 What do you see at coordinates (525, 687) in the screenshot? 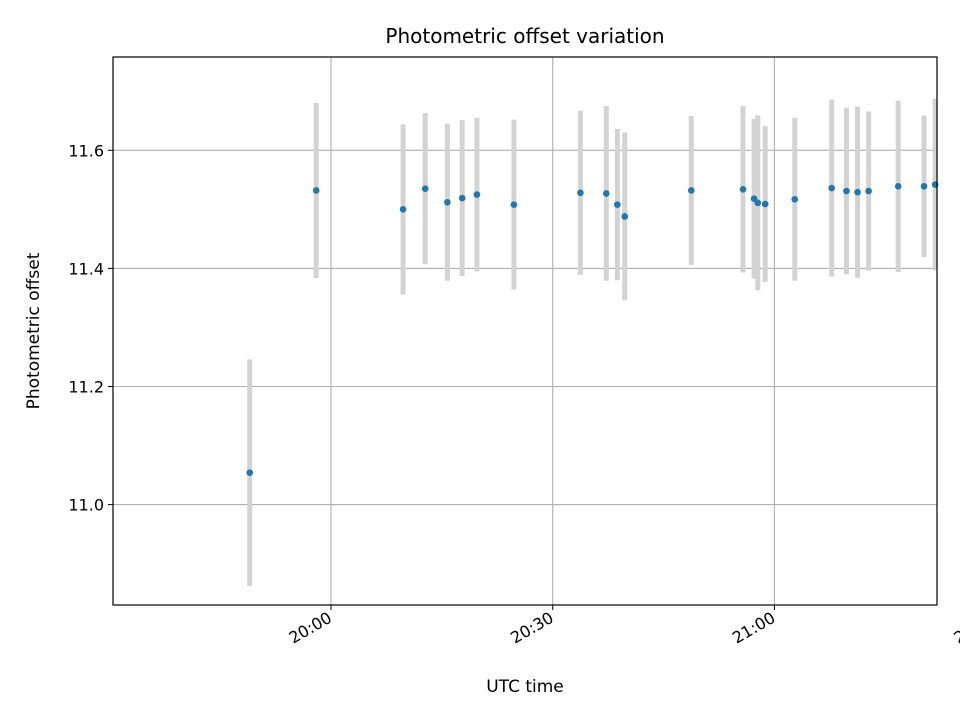
I see `x-axis-label: UTC time` at bounding box center [525, 687].